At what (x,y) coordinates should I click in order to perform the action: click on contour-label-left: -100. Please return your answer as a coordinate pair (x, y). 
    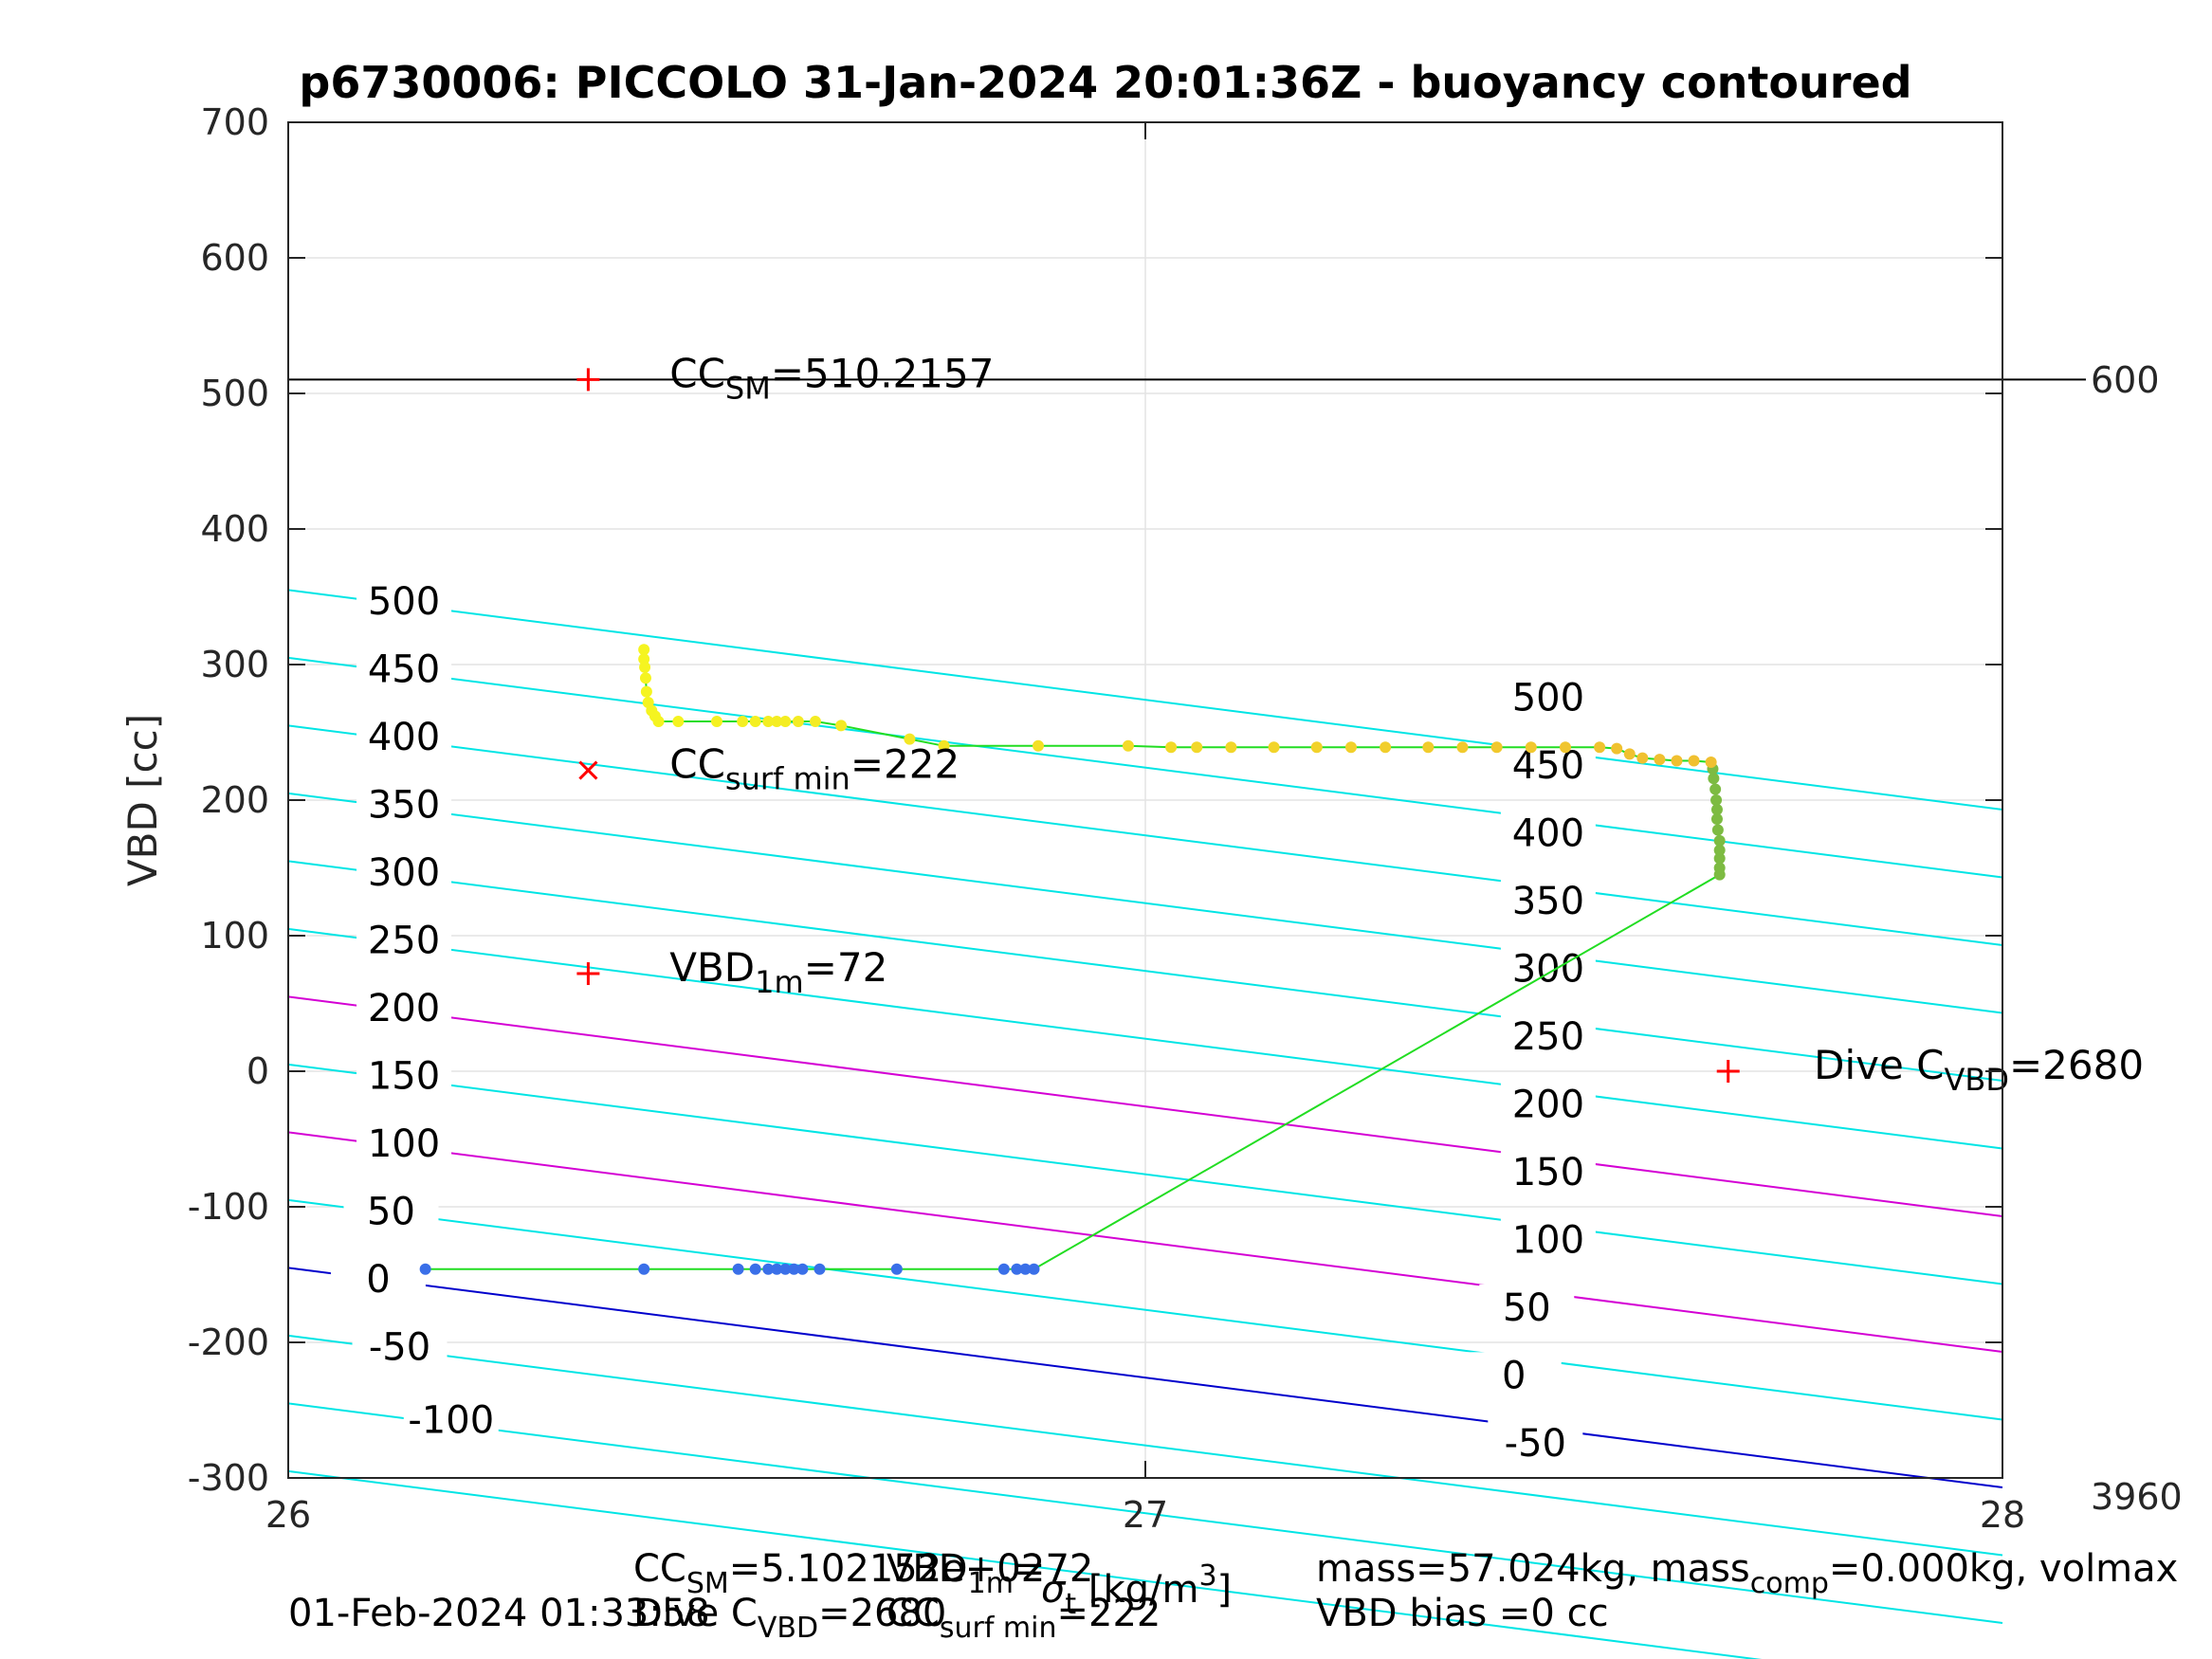
    Looking at the image, I should click on (451, 1421).